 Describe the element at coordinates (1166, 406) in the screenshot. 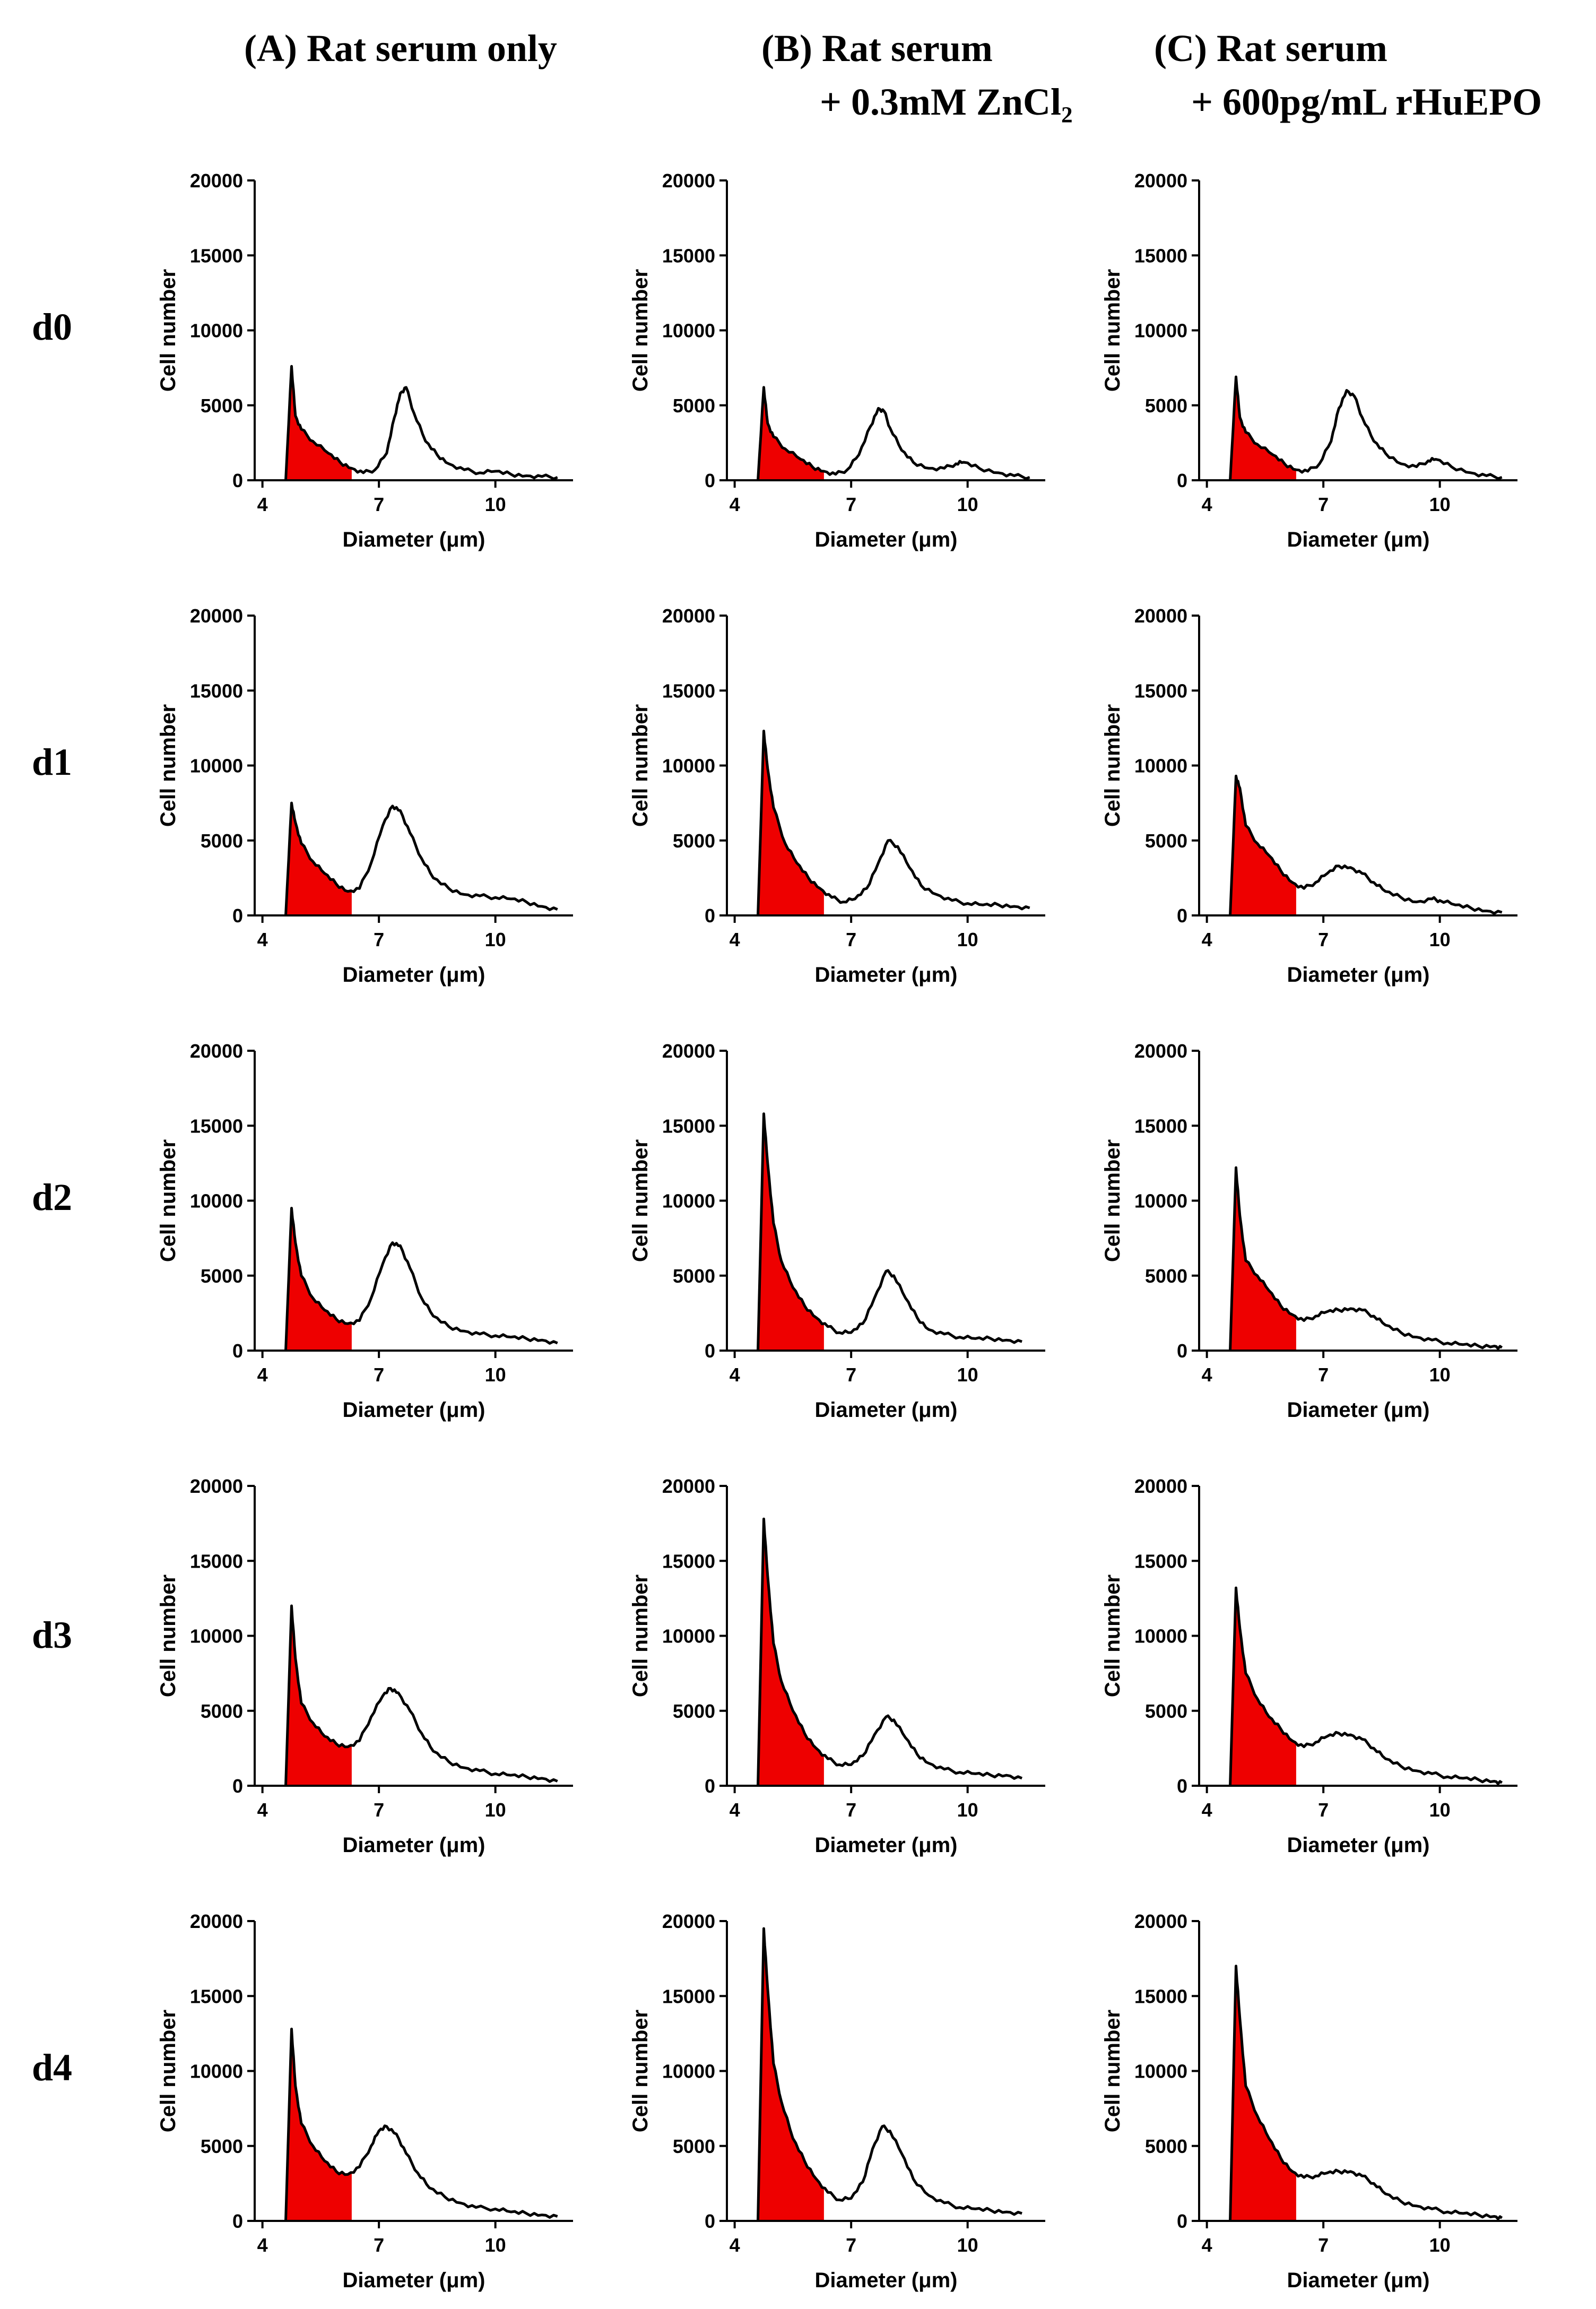

I see `panel-d0-c-ytick-label-5000: 5000` at that location.